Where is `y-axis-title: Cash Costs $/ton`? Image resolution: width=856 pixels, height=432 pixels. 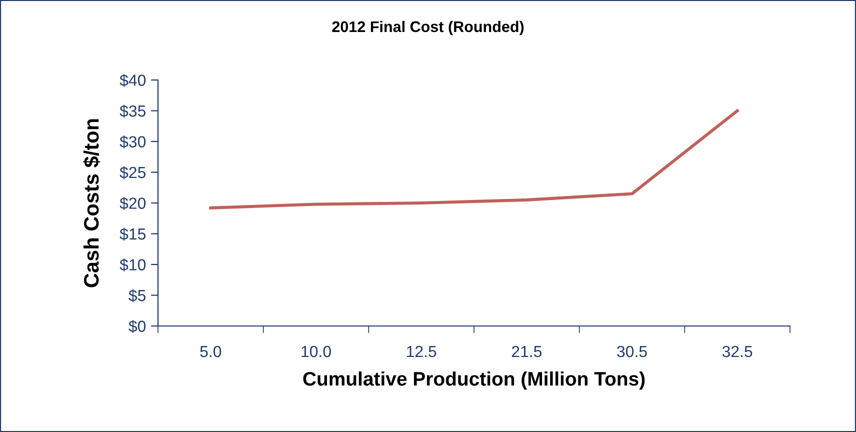 y-axis-title: Cash Costs $/ton is located at coordinates (91, 203).